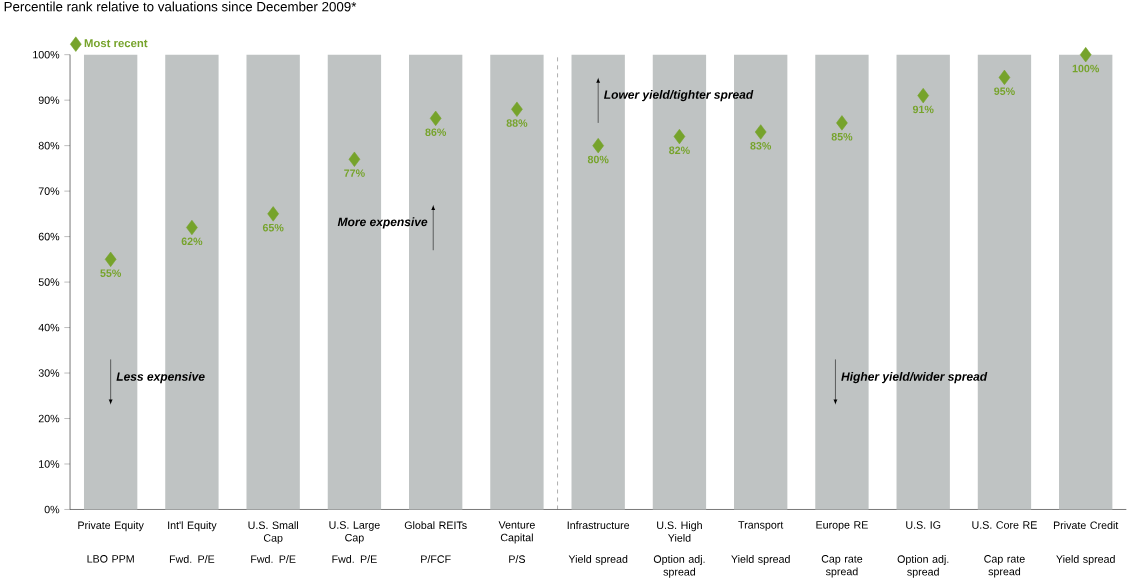 The width and height of the screenshot is (1141, 579). What do you see at coordinates (842, 137) in the screenshot?
I see `data-label: 85%` at bounding box center [842, 137].